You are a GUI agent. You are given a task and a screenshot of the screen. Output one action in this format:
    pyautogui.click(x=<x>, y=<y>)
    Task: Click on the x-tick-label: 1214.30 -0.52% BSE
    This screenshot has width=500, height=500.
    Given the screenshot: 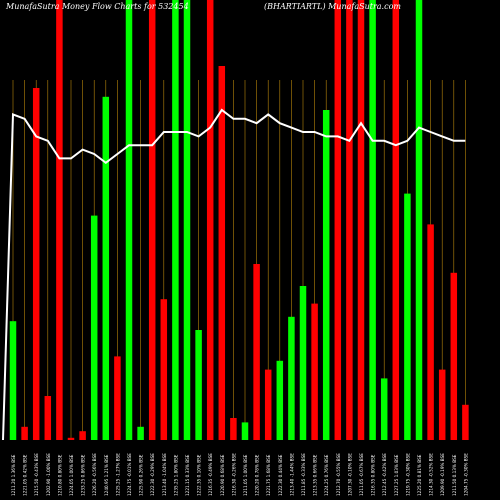 What is the action you would take?
    pyautogui.click(x=431, y=474)
    